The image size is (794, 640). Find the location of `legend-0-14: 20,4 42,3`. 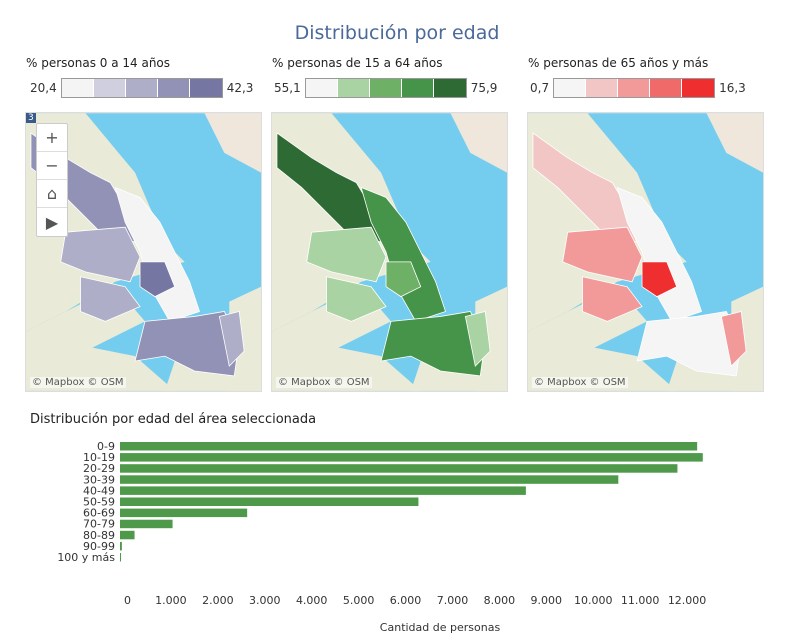

legend-0-14: 20,4 42,3 is located at coordinates (141, 88).